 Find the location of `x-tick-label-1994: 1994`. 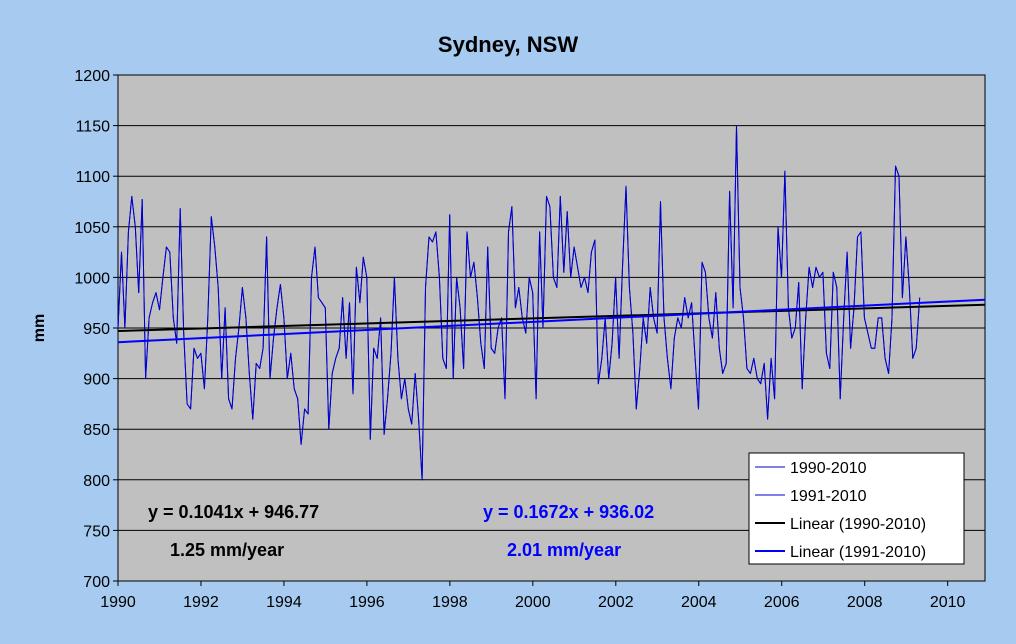

x-tick-label-1994: 1994 is located at coordinates (284, 602).